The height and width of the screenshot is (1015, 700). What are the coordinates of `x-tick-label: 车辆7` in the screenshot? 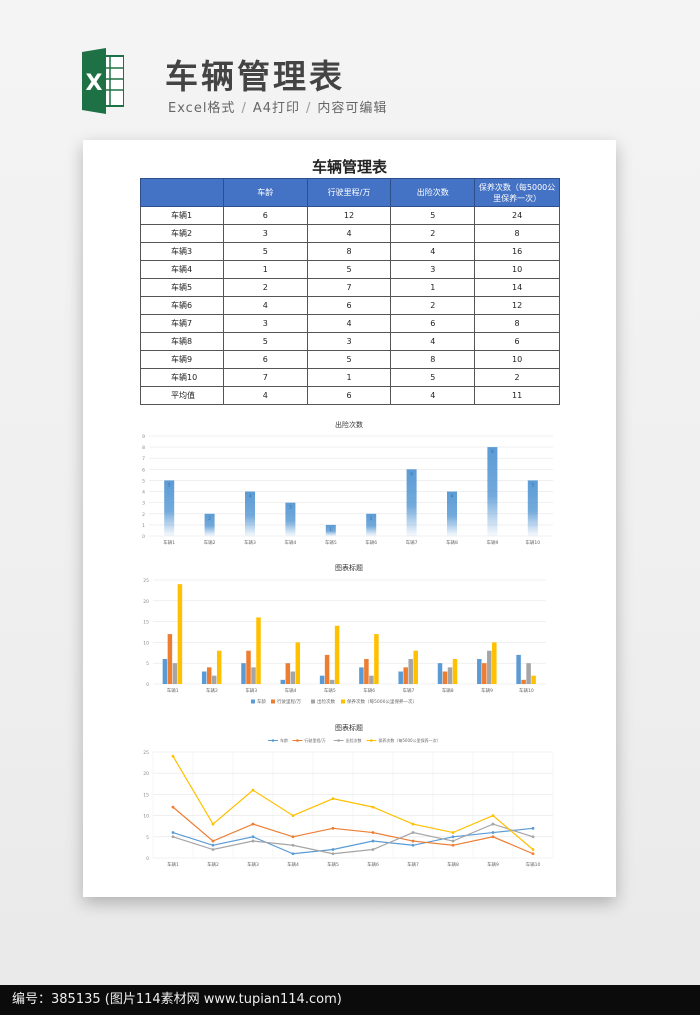 It's located at (409, 690).